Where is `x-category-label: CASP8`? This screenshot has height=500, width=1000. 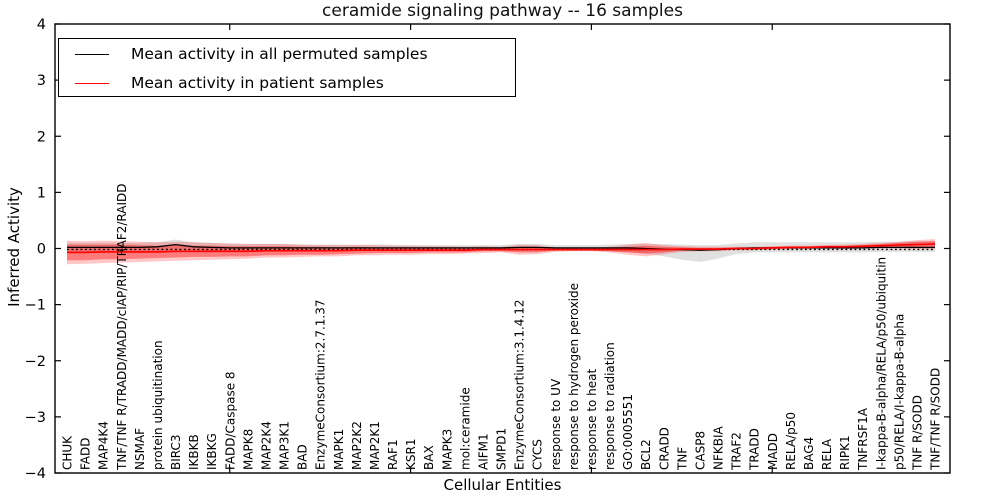
x-category-label: CASP8 is located at coordinates (700, 450).